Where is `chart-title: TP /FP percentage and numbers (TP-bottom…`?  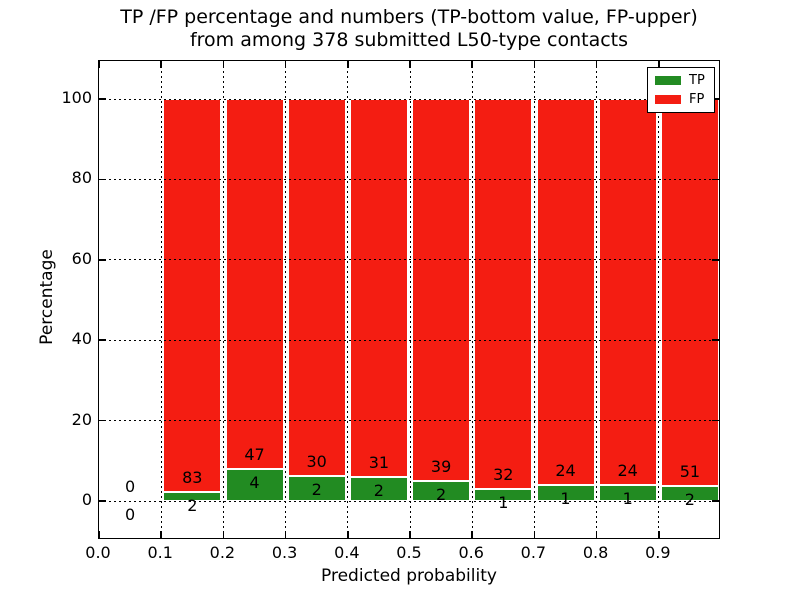 chart-title: TP /FP percentage and numbers (TP-bottom… is located at coordinates (409, 29).